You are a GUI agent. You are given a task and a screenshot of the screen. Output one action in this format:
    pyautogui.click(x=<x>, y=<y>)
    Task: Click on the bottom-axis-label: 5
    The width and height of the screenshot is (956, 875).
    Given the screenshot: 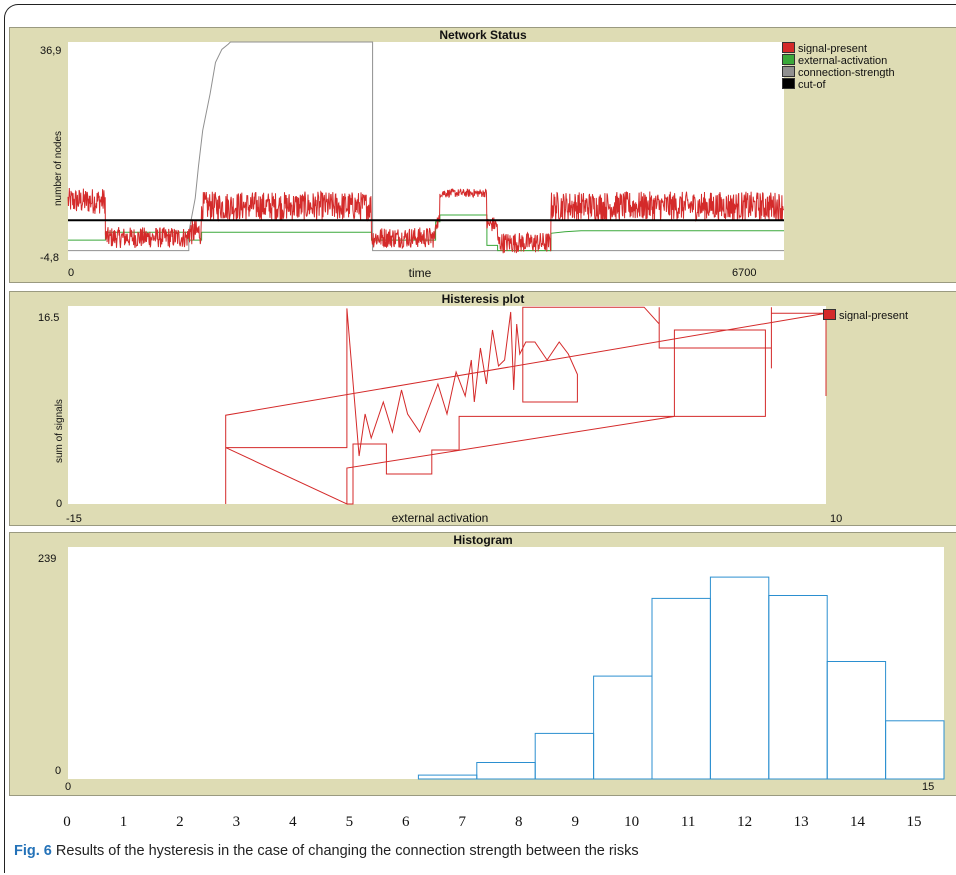 What is the action you would take?
    pyautogui.click(x=349, y=822)
    